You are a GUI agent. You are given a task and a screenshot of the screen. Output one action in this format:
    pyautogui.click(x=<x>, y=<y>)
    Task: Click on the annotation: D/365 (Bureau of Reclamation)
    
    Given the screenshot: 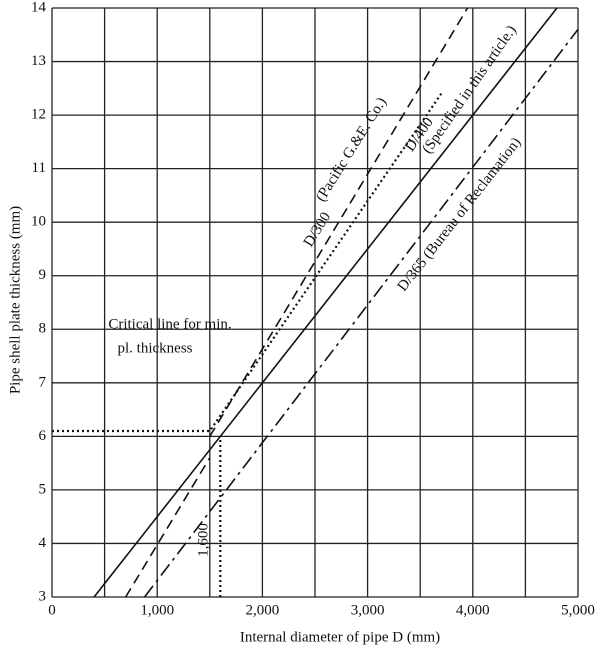 What is the action you would take?
    pyautogui.click(x=460, y=215)
    